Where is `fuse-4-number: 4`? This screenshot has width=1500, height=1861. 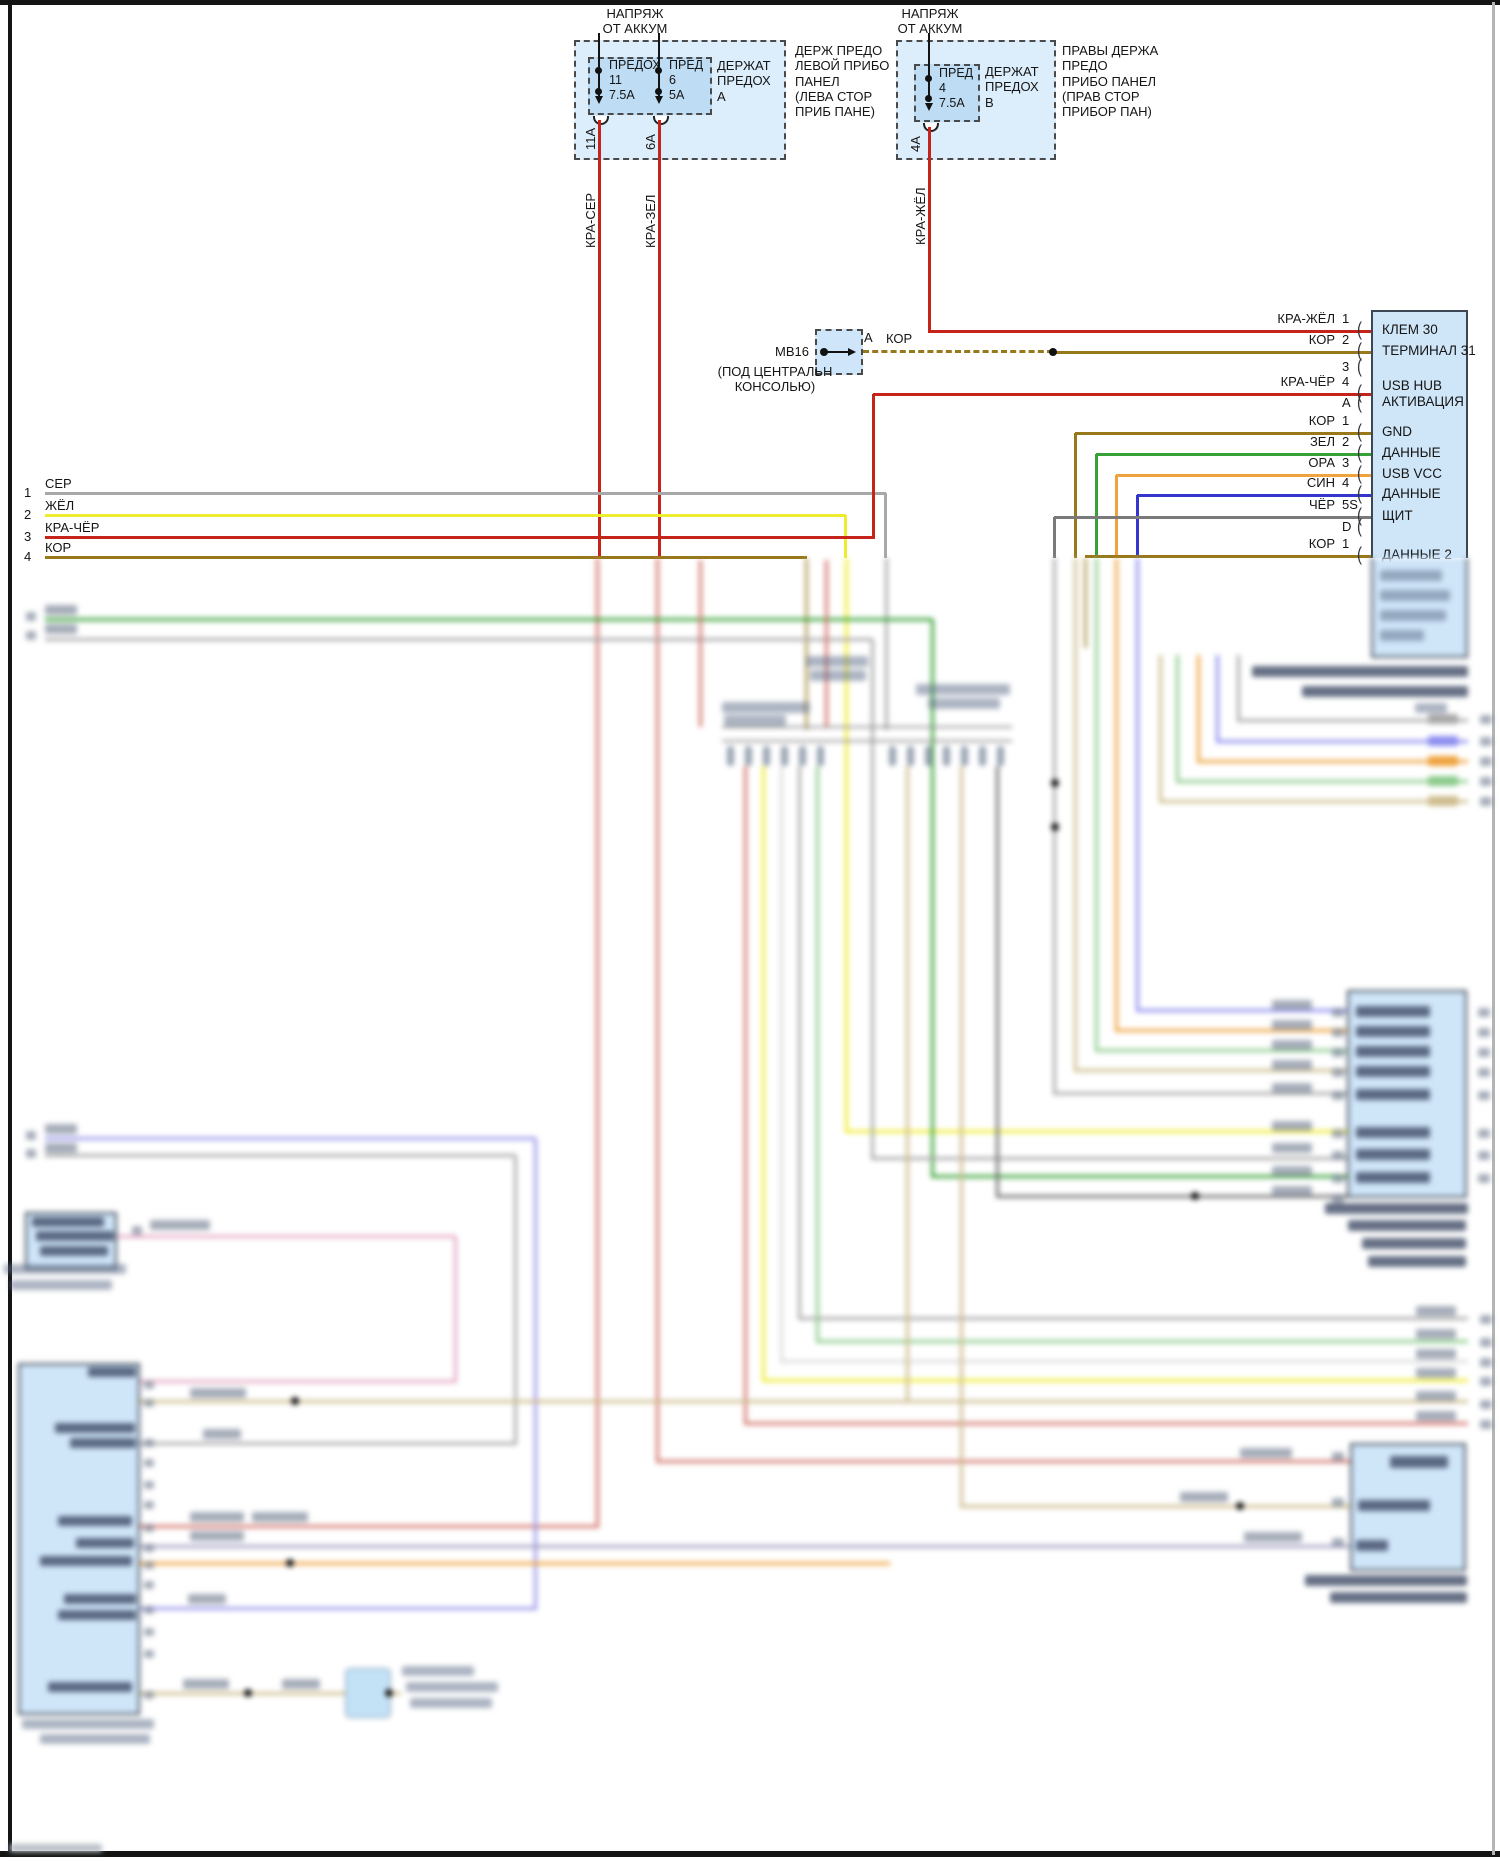
fuse-4-number: 4 is located at coordinates (942, 88).